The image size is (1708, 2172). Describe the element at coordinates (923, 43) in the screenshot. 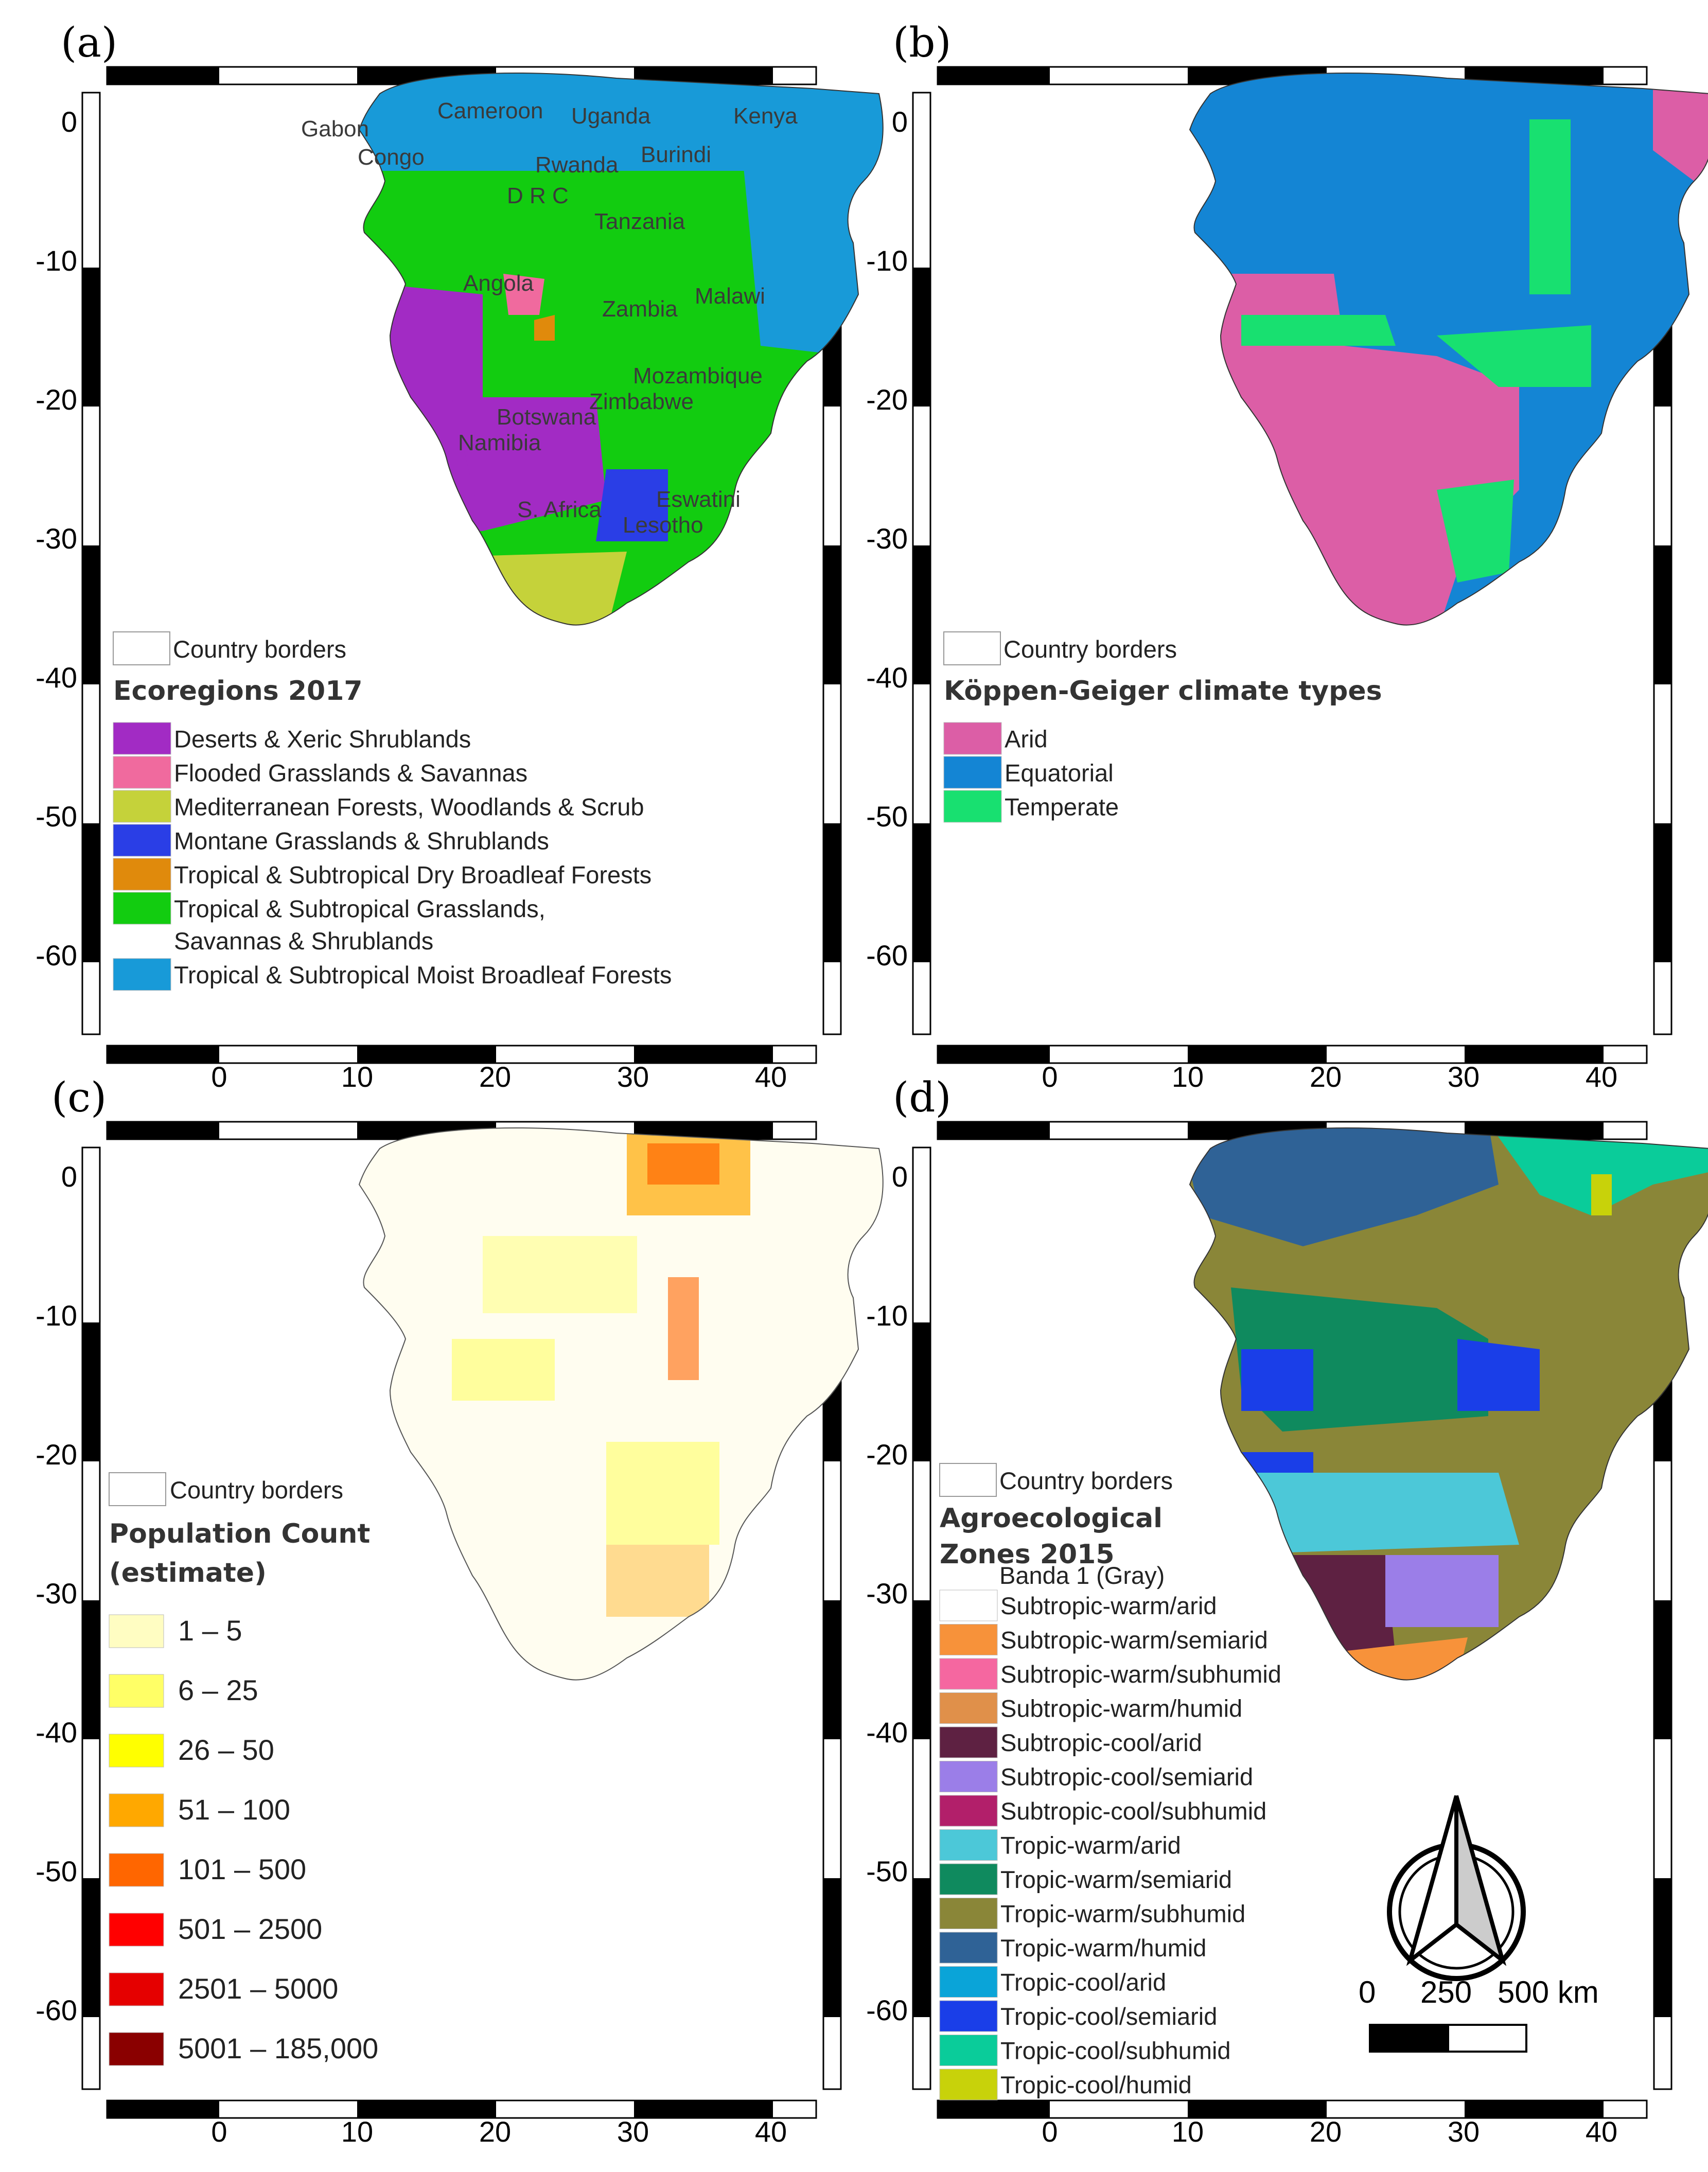

I see `panel-b-label: (b)` at that location.